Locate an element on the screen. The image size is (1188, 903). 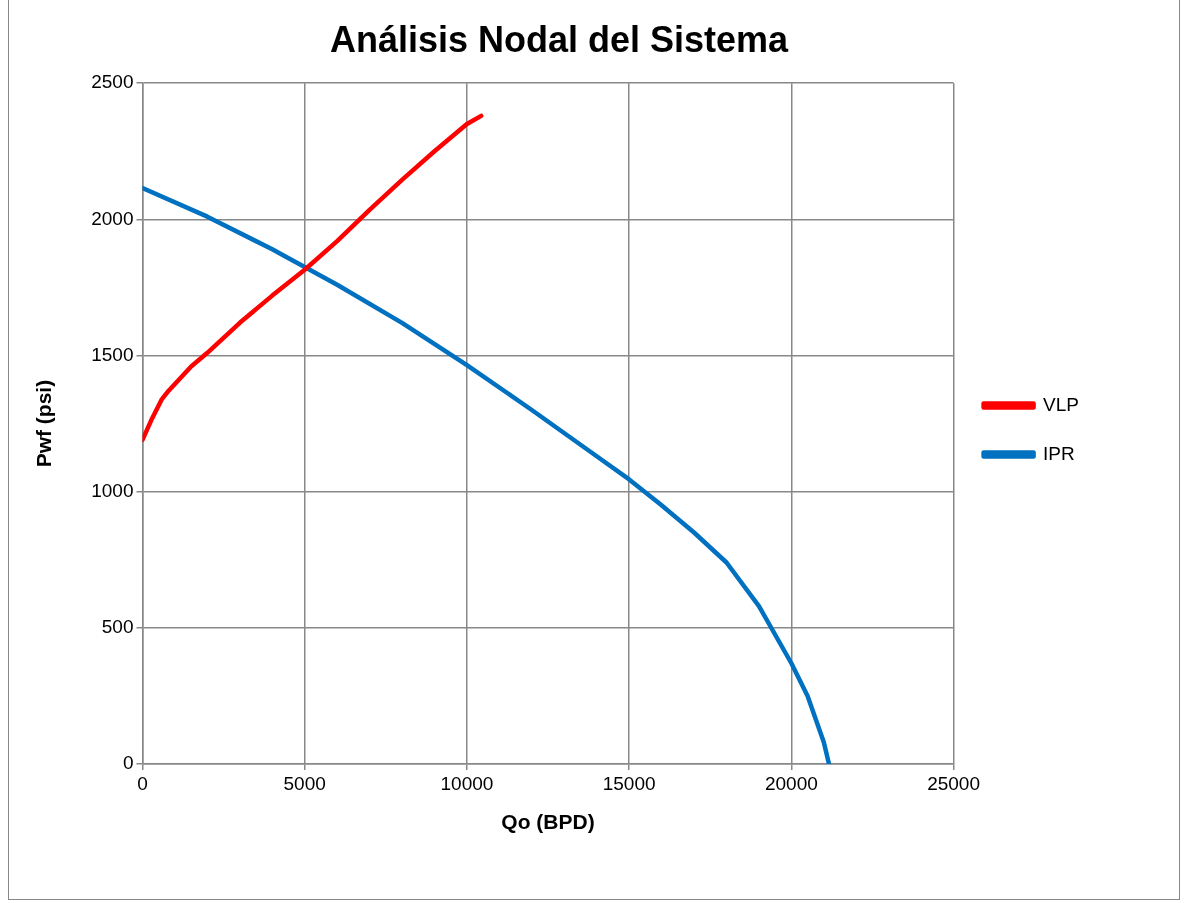
y-tick-label: 0 is located at coordinates (128, 763).